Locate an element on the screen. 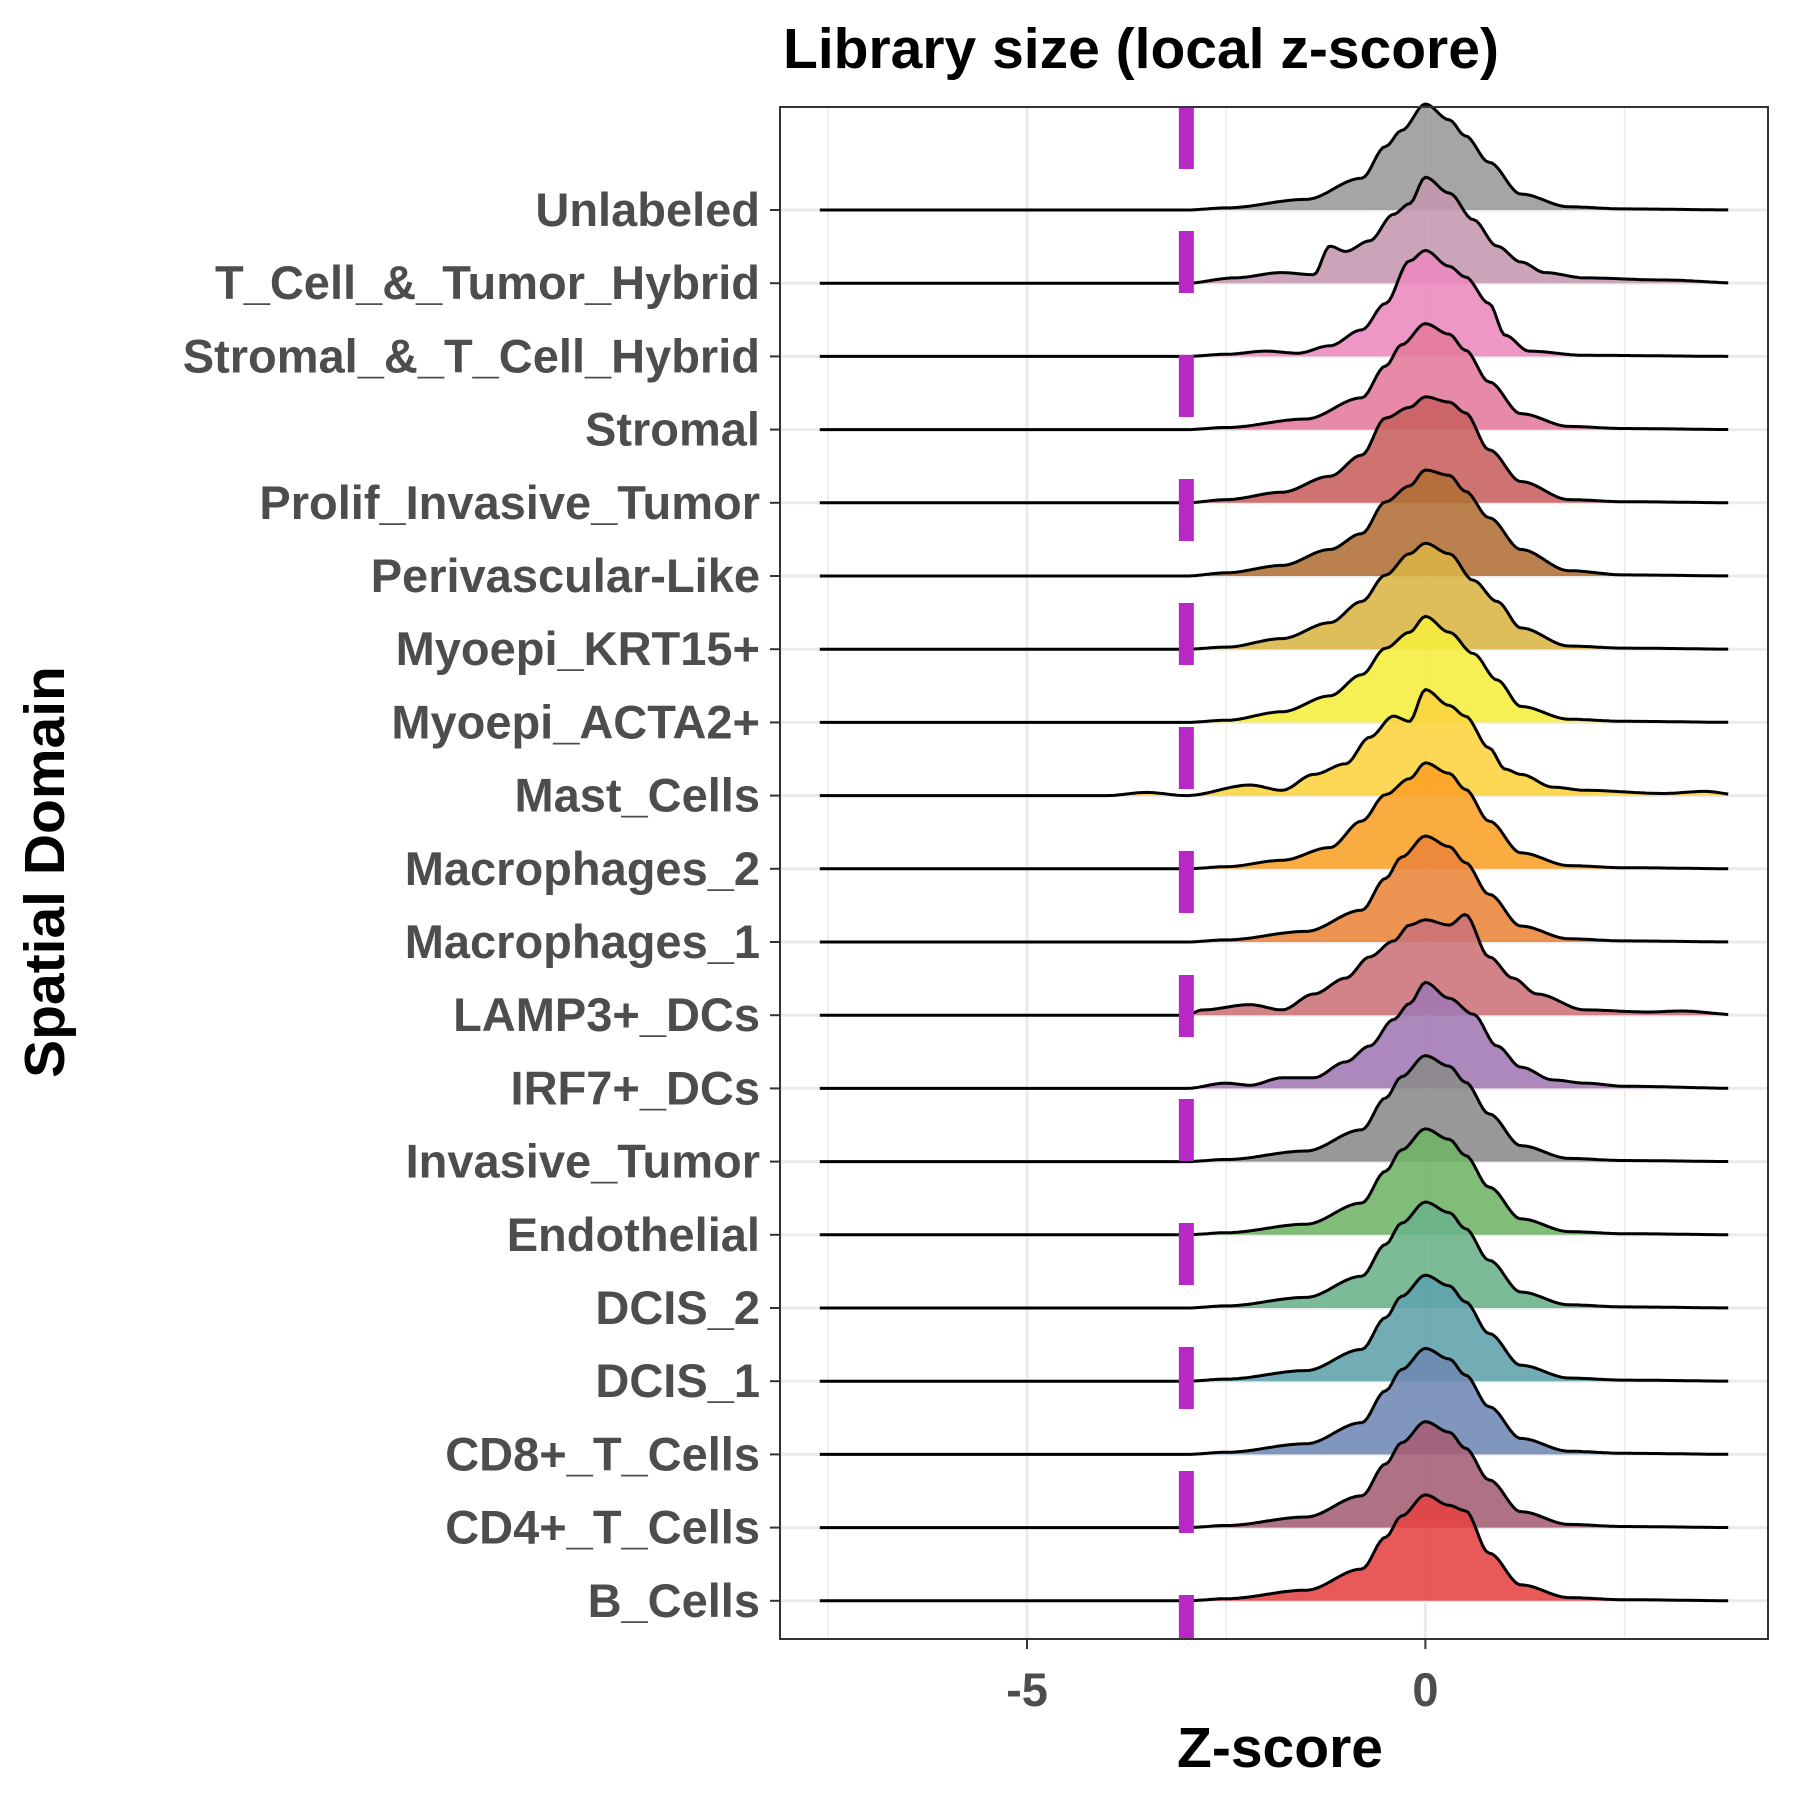  y-category-label: Macrophages_1 is located at coordinates (582, 941).